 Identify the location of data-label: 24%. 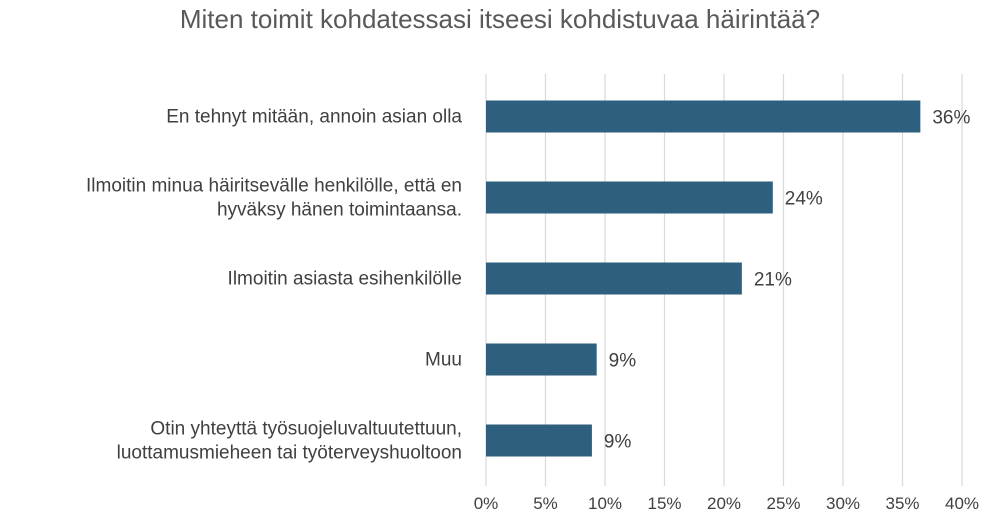
(804, 199).